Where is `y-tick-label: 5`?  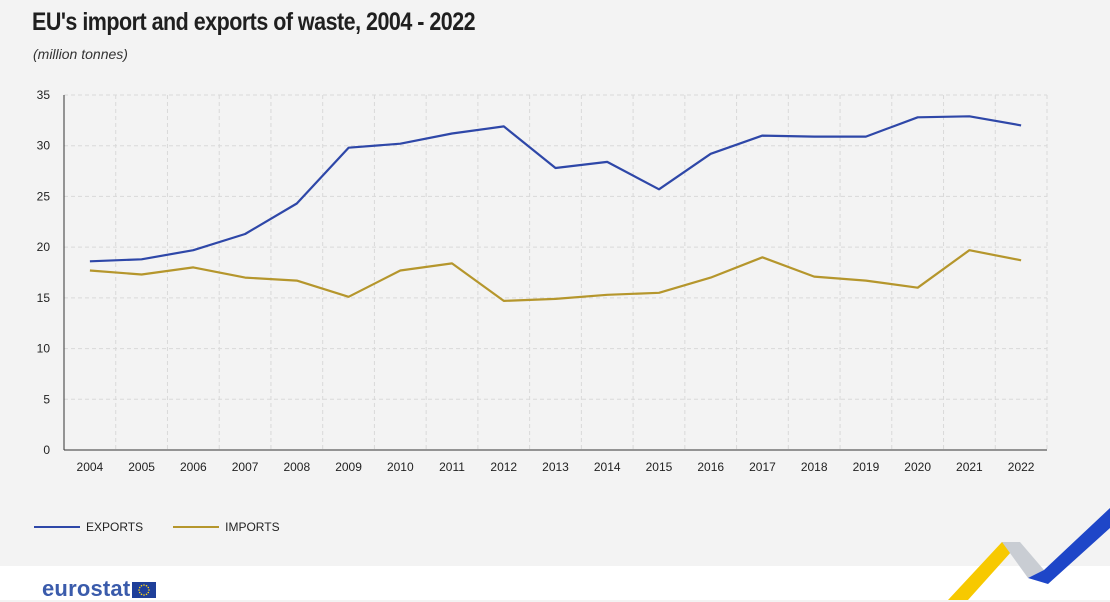
y-tick-label: 5 is located at coordinates (46, 399).